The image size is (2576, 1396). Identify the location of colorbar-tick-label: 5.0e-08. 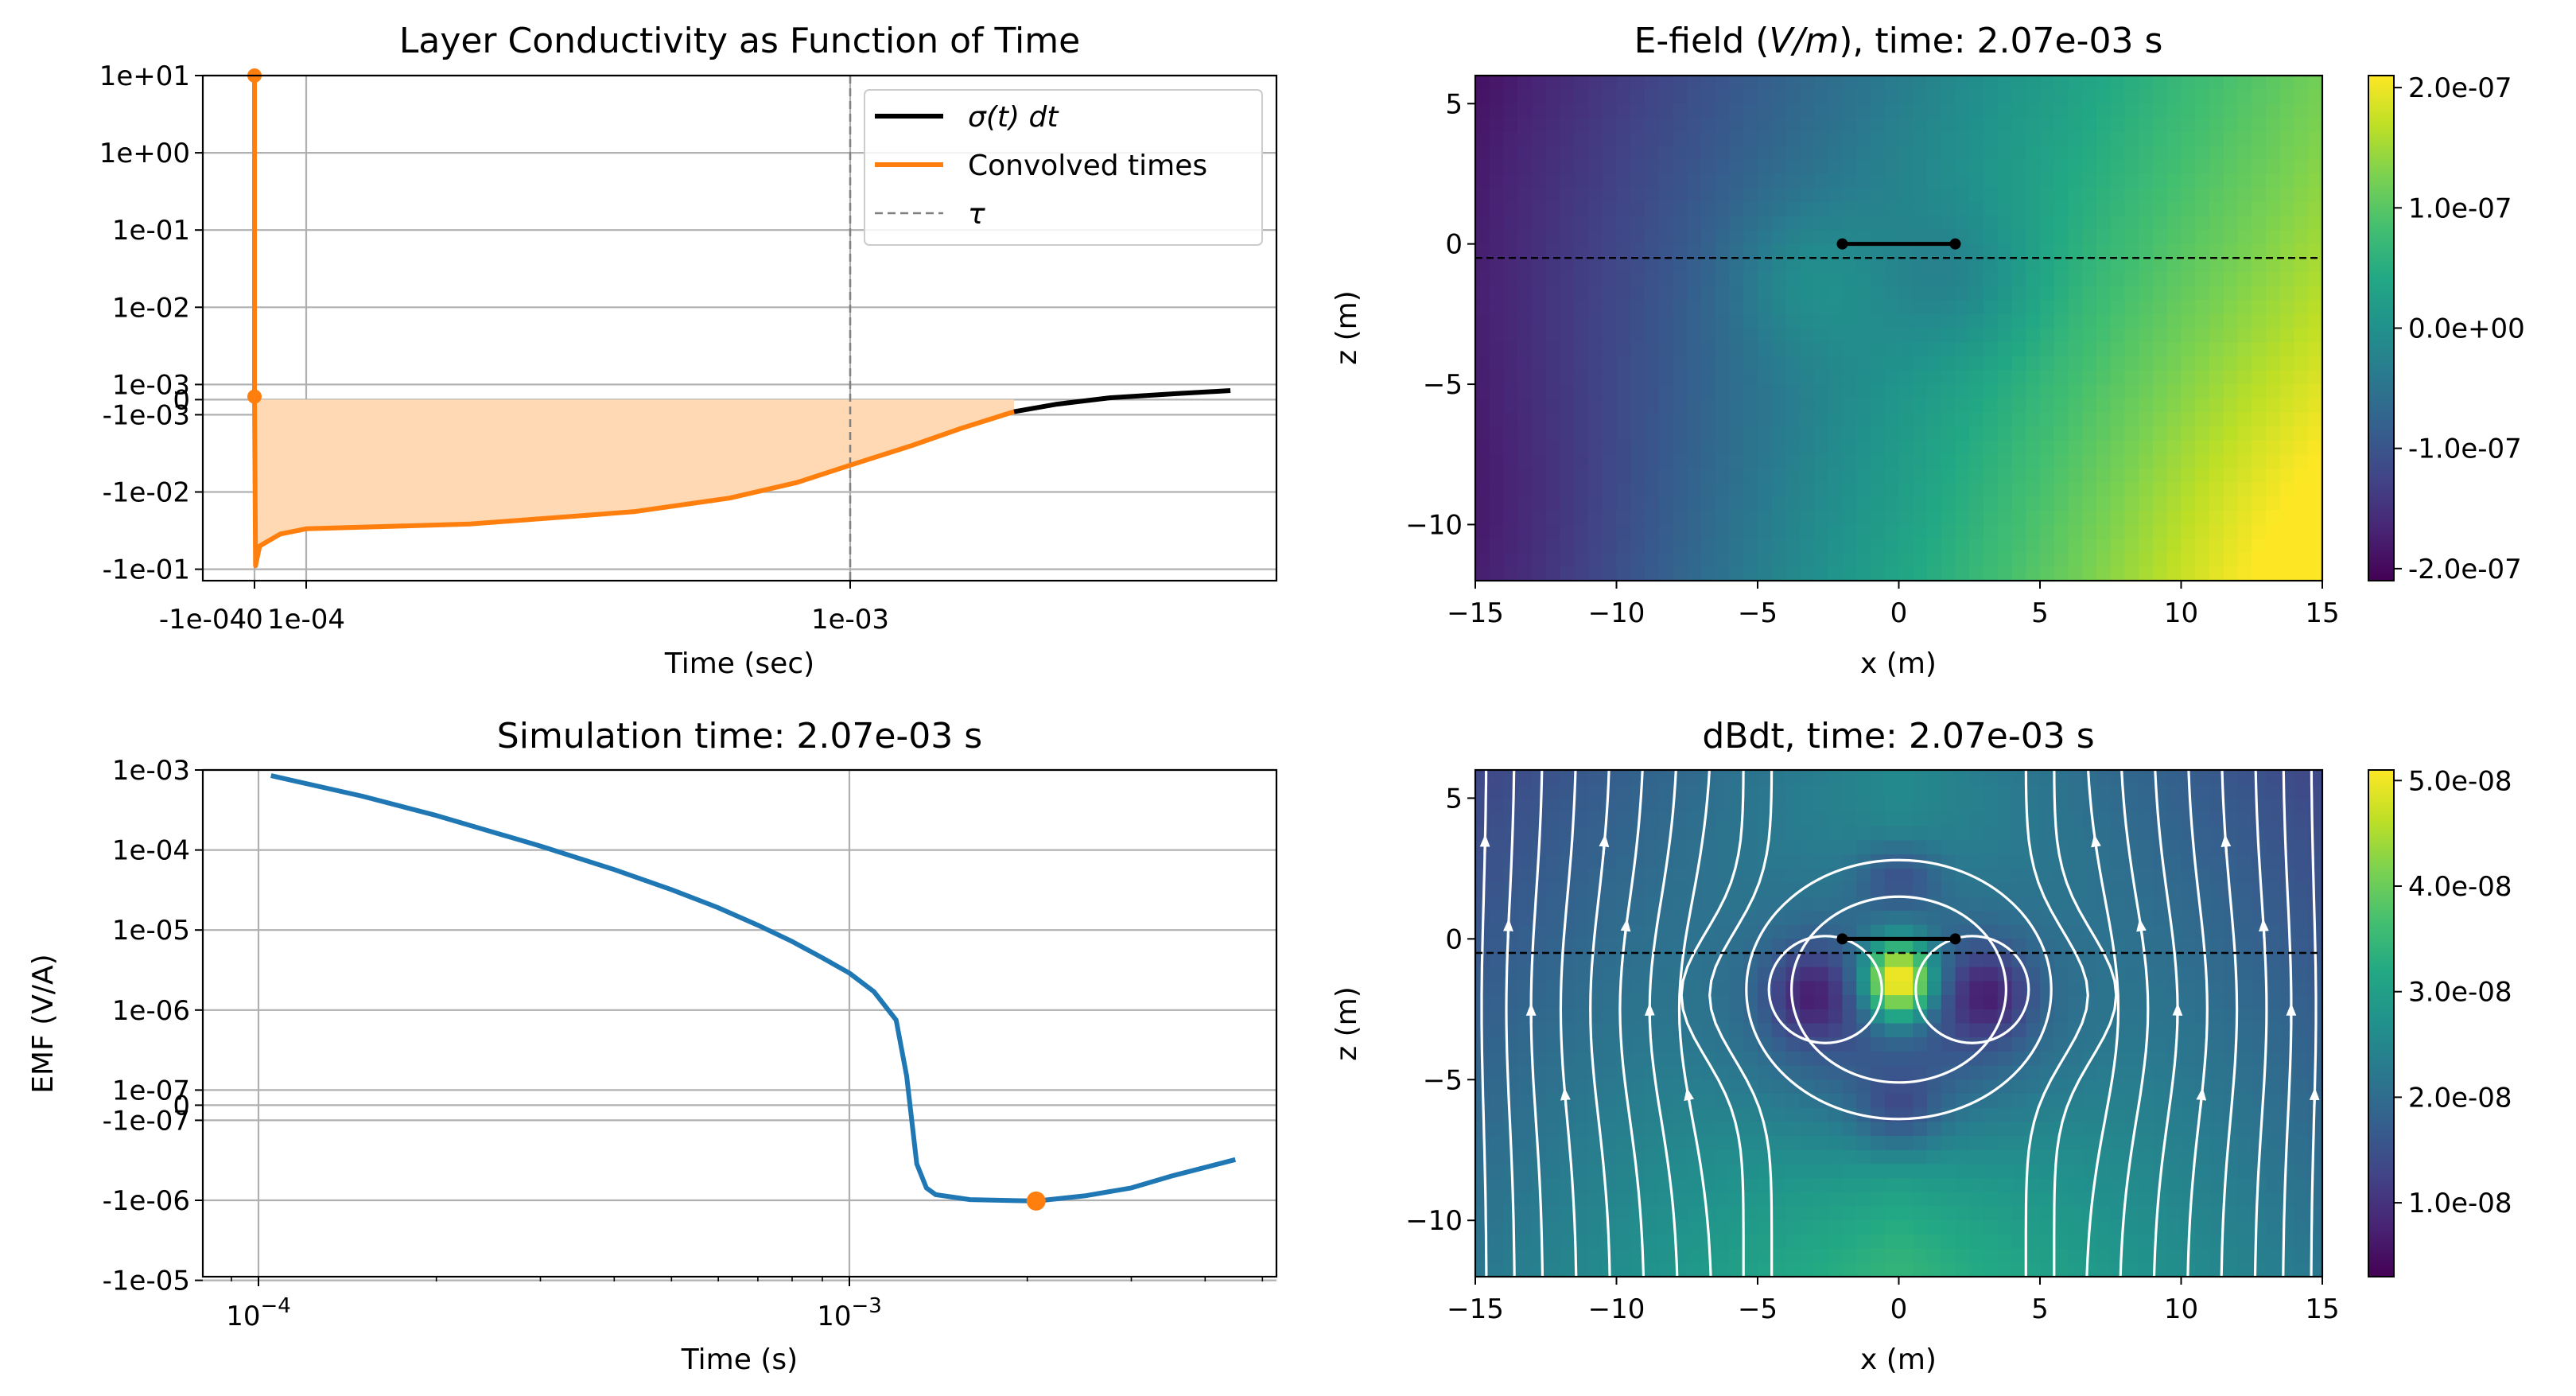
(2460, 781).